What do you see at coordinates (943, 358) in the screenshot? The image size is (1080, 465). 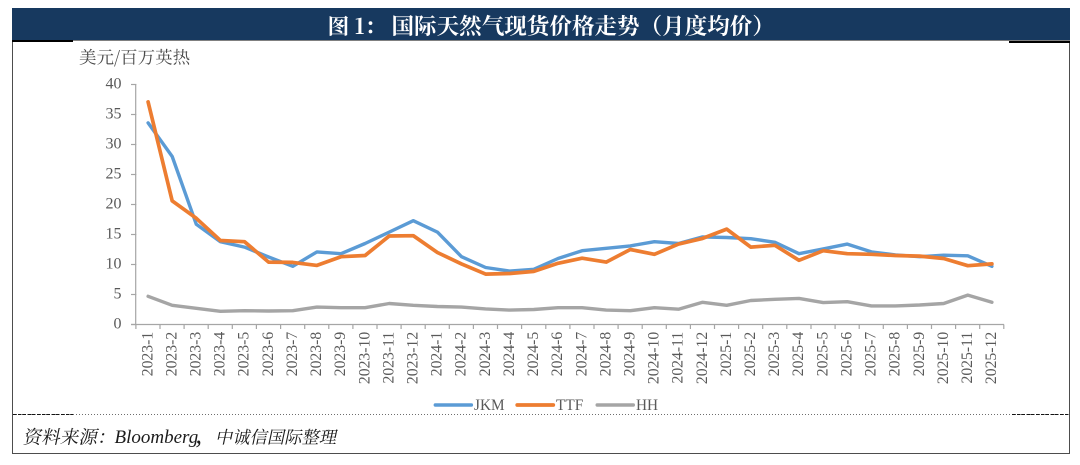 I see `svg-text: 2025-10` at bounding box center [943, 358].